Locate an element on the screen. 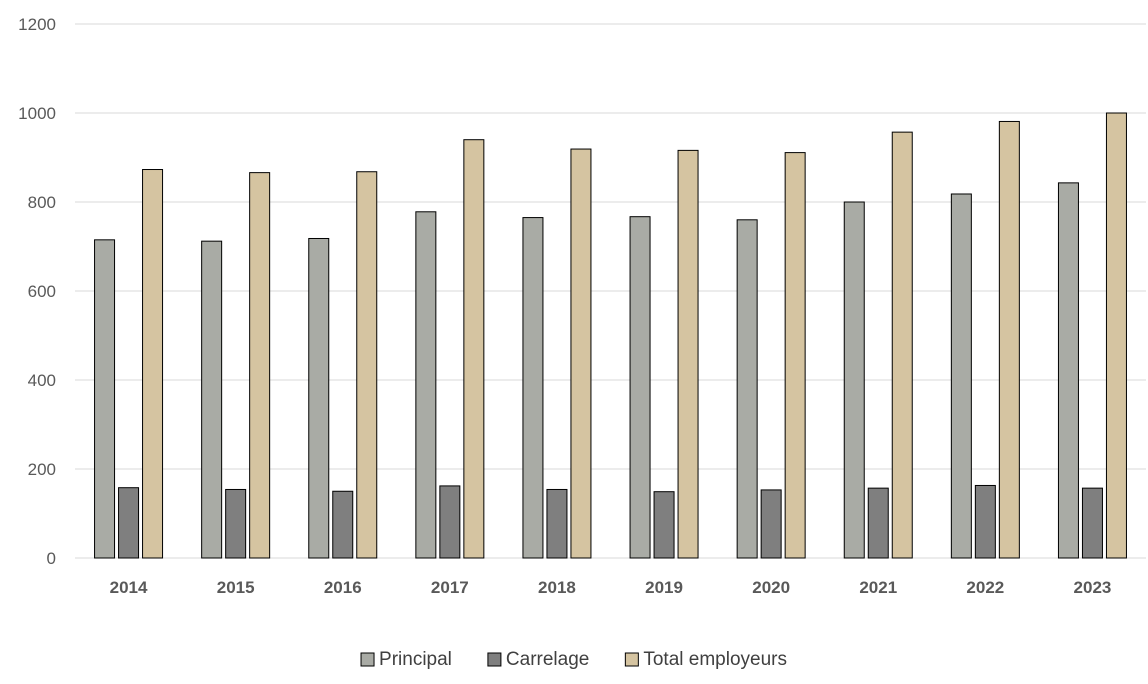  bar-total-employeurs-2014 is located at coordinates (153, 364).